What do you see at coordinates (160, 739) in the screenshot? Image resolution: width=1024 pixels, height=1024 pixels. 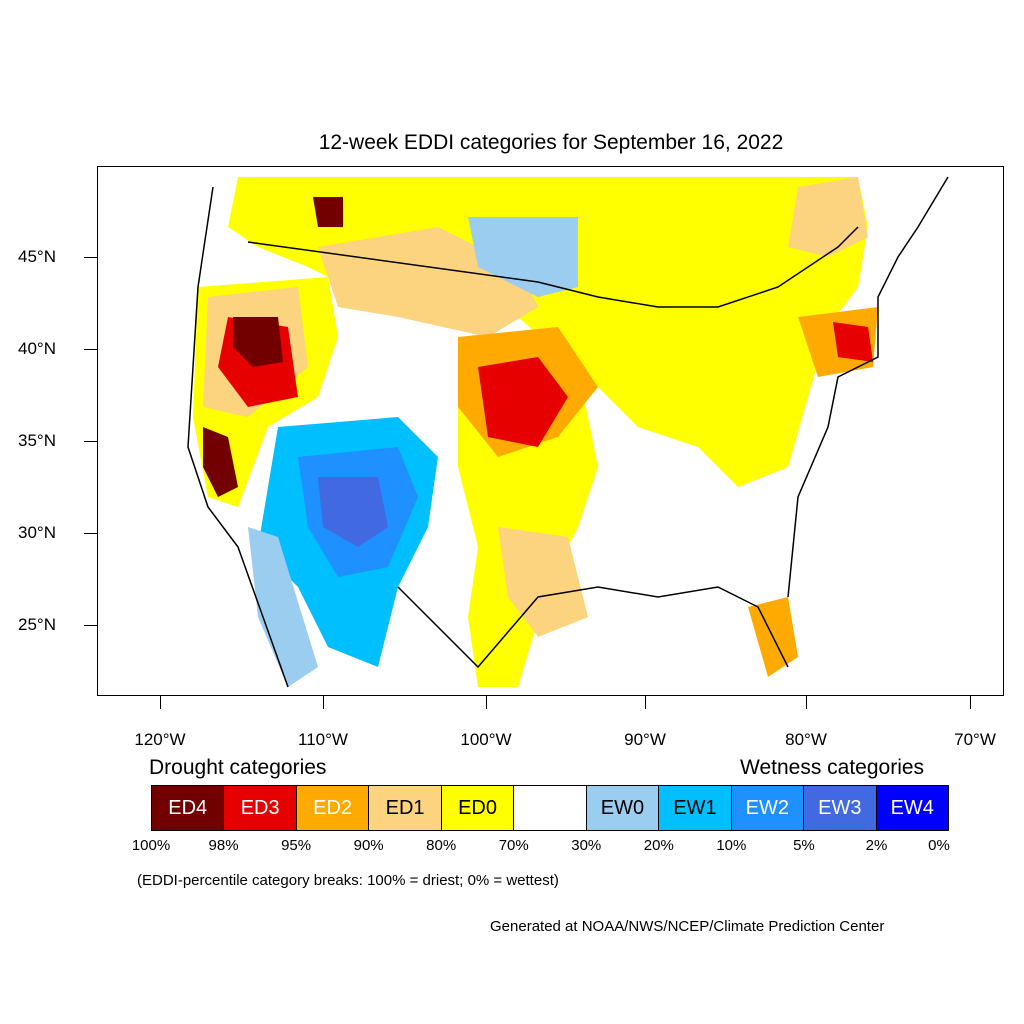 I see `lon-label: 120°W` at bounding box center [160, 739].